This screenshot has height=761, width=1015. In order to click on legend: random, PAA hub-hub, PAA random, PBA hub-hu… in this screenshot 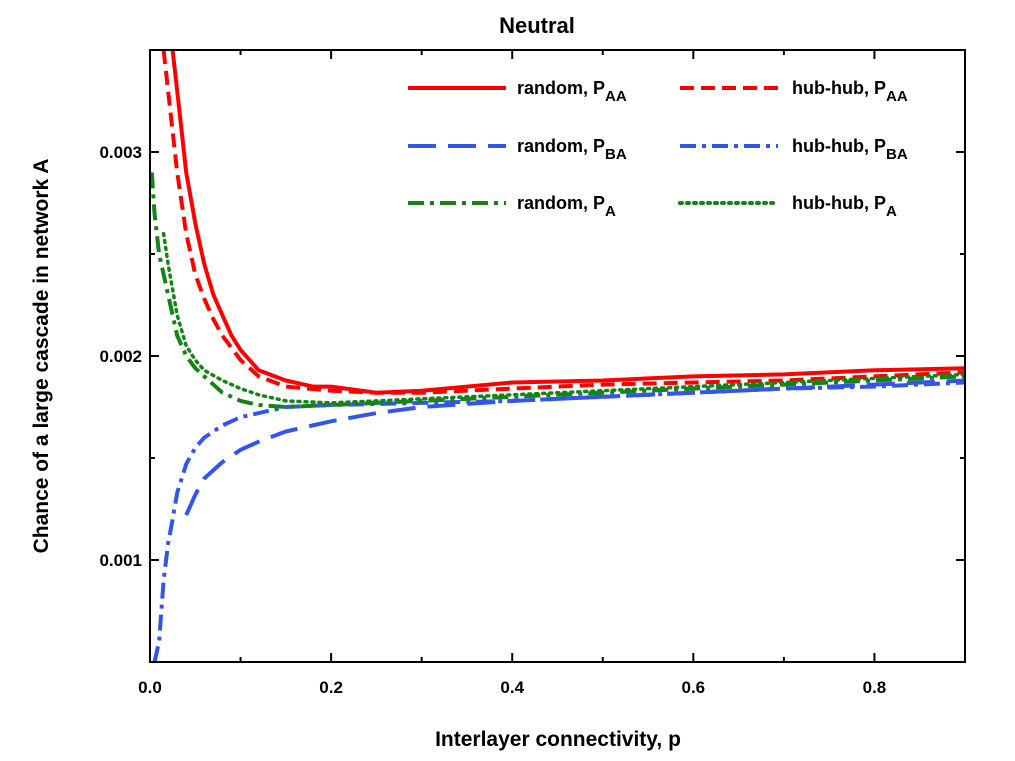, I will do `click(658, 149)`.